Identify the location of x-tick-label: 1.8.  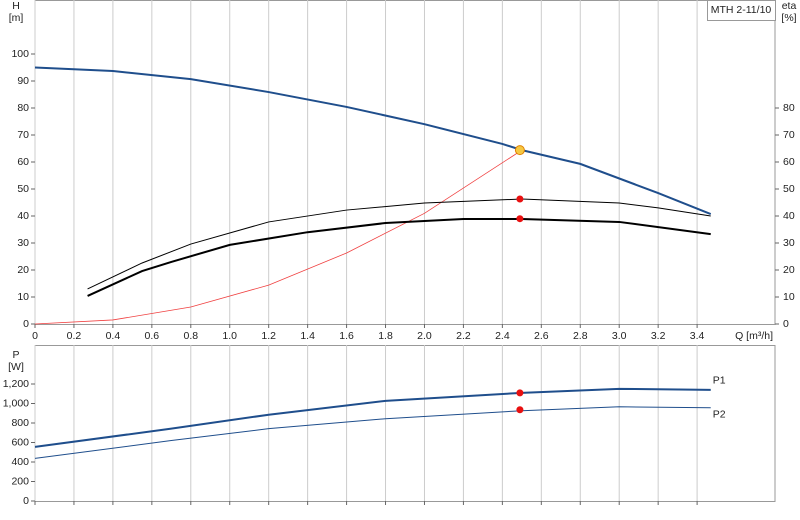
(385, 336).